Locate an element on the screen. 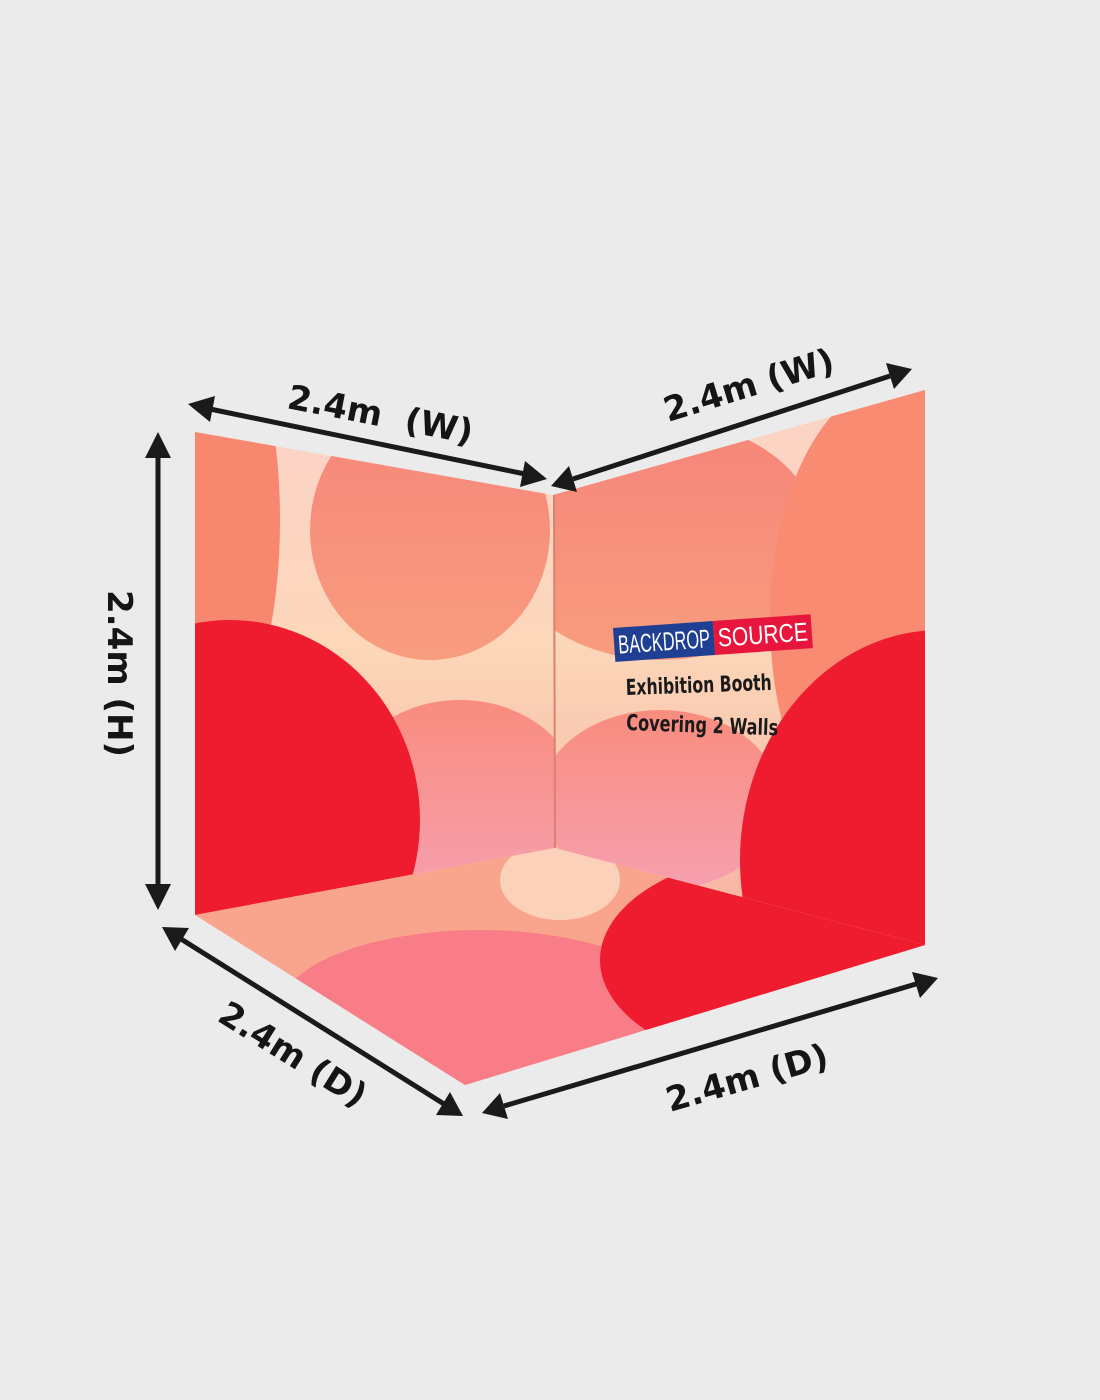  width-right-label: 2.4m (W) is located at coordinates (749, 386).